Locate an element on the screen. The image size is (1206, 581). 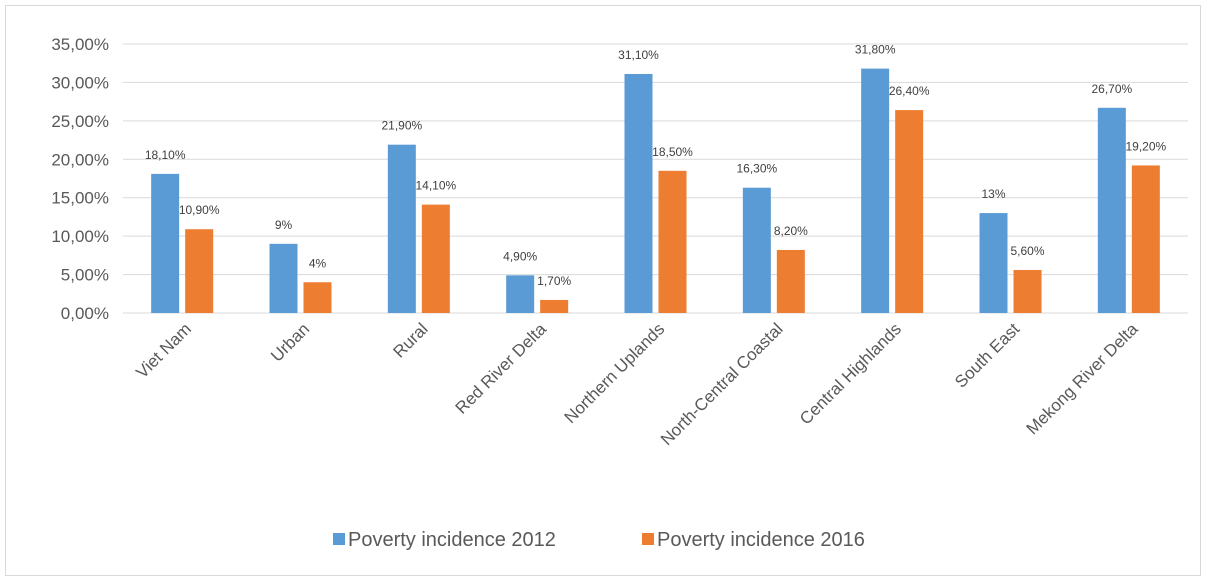
data-label: 21,90% is located at coordinates (401, 126).